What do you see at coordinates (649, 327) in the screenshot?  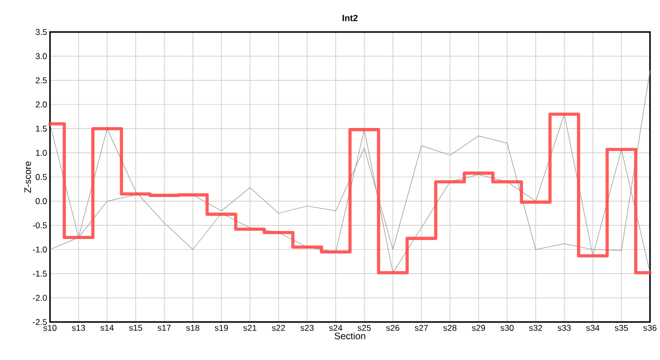 I see `x-tick-label: s36` at bounding box center [649, 327].